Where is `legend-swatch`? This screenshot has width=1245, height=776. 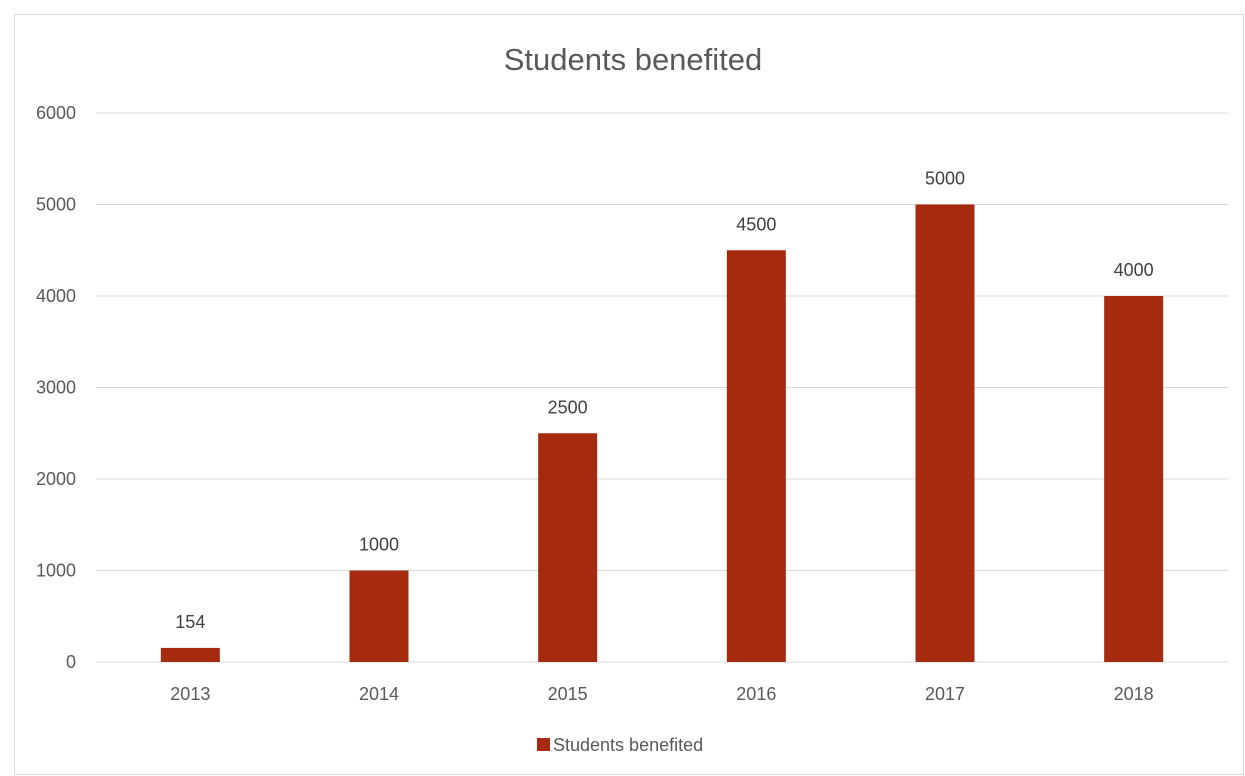 legend-swatch is located at coordinates (543, 744).